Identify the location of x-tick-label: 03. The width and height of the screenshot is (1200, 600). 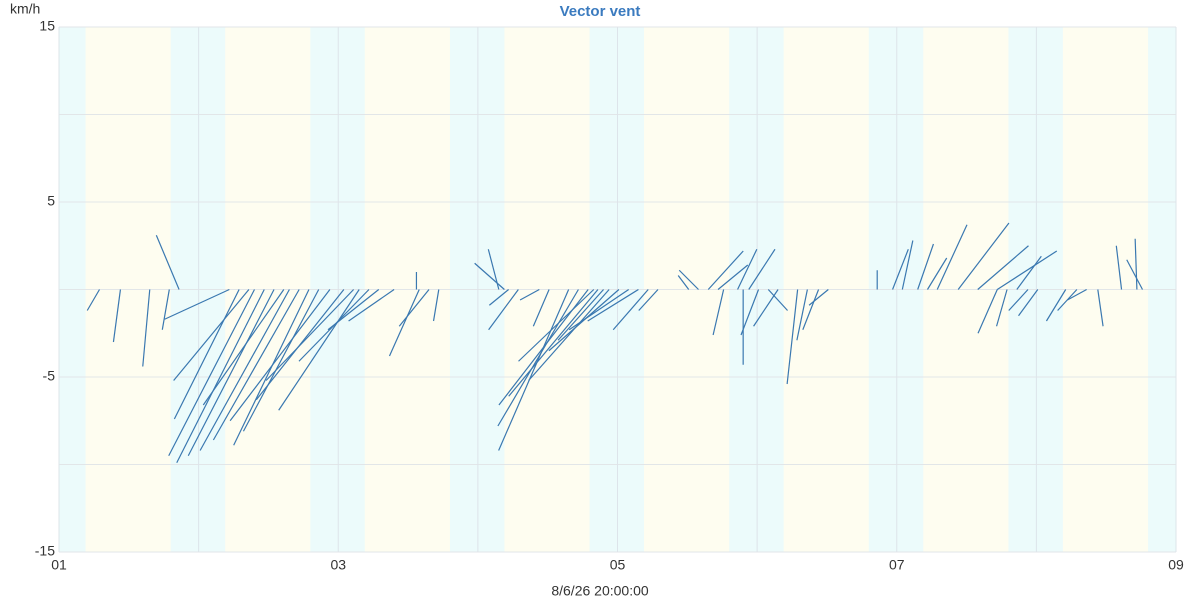
(338, 565).